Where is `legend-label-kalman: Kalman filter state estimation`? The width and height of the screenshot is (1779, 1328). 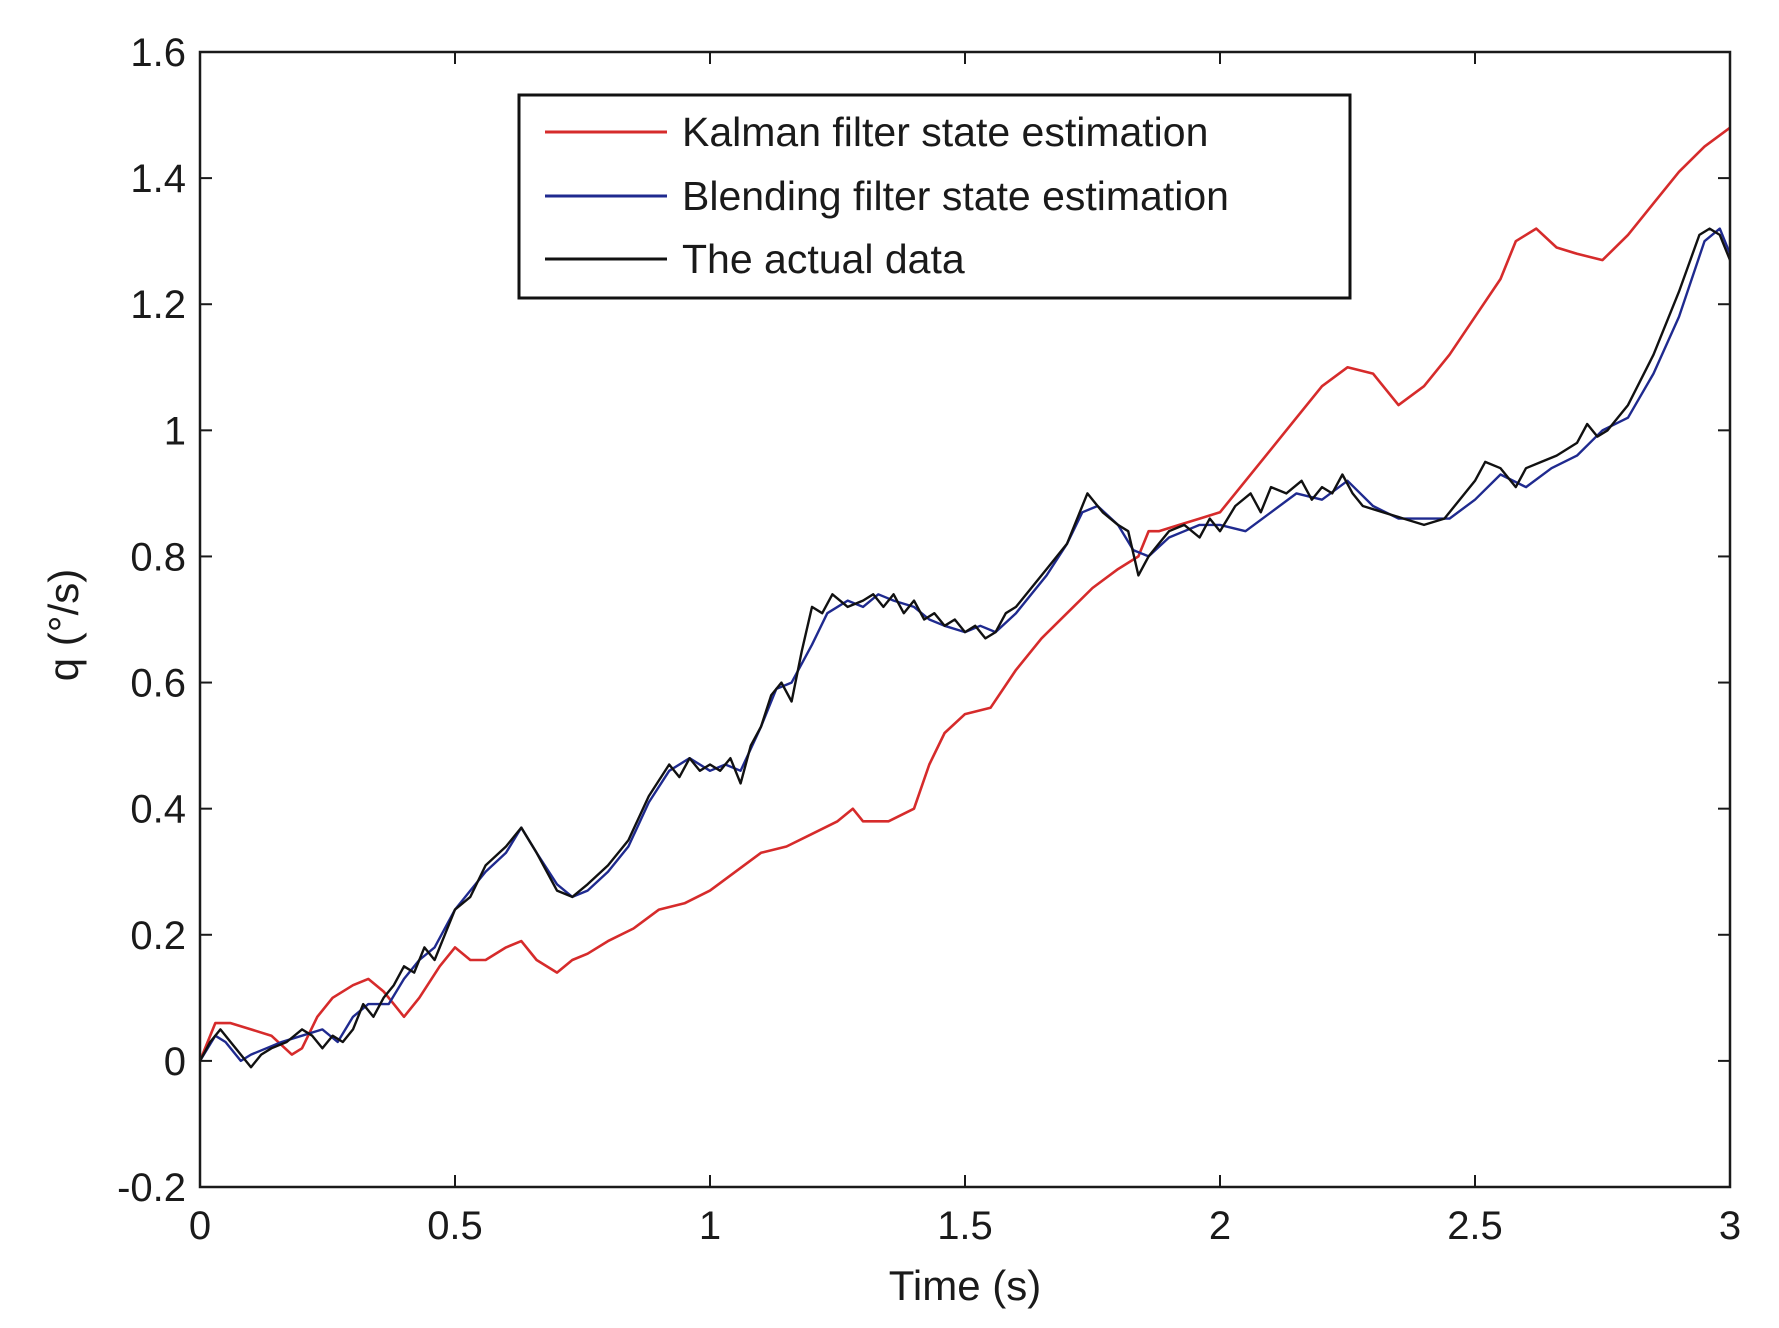
legend-label-kalman: Kalman filter state estimation is located at coordinates (945, 132).